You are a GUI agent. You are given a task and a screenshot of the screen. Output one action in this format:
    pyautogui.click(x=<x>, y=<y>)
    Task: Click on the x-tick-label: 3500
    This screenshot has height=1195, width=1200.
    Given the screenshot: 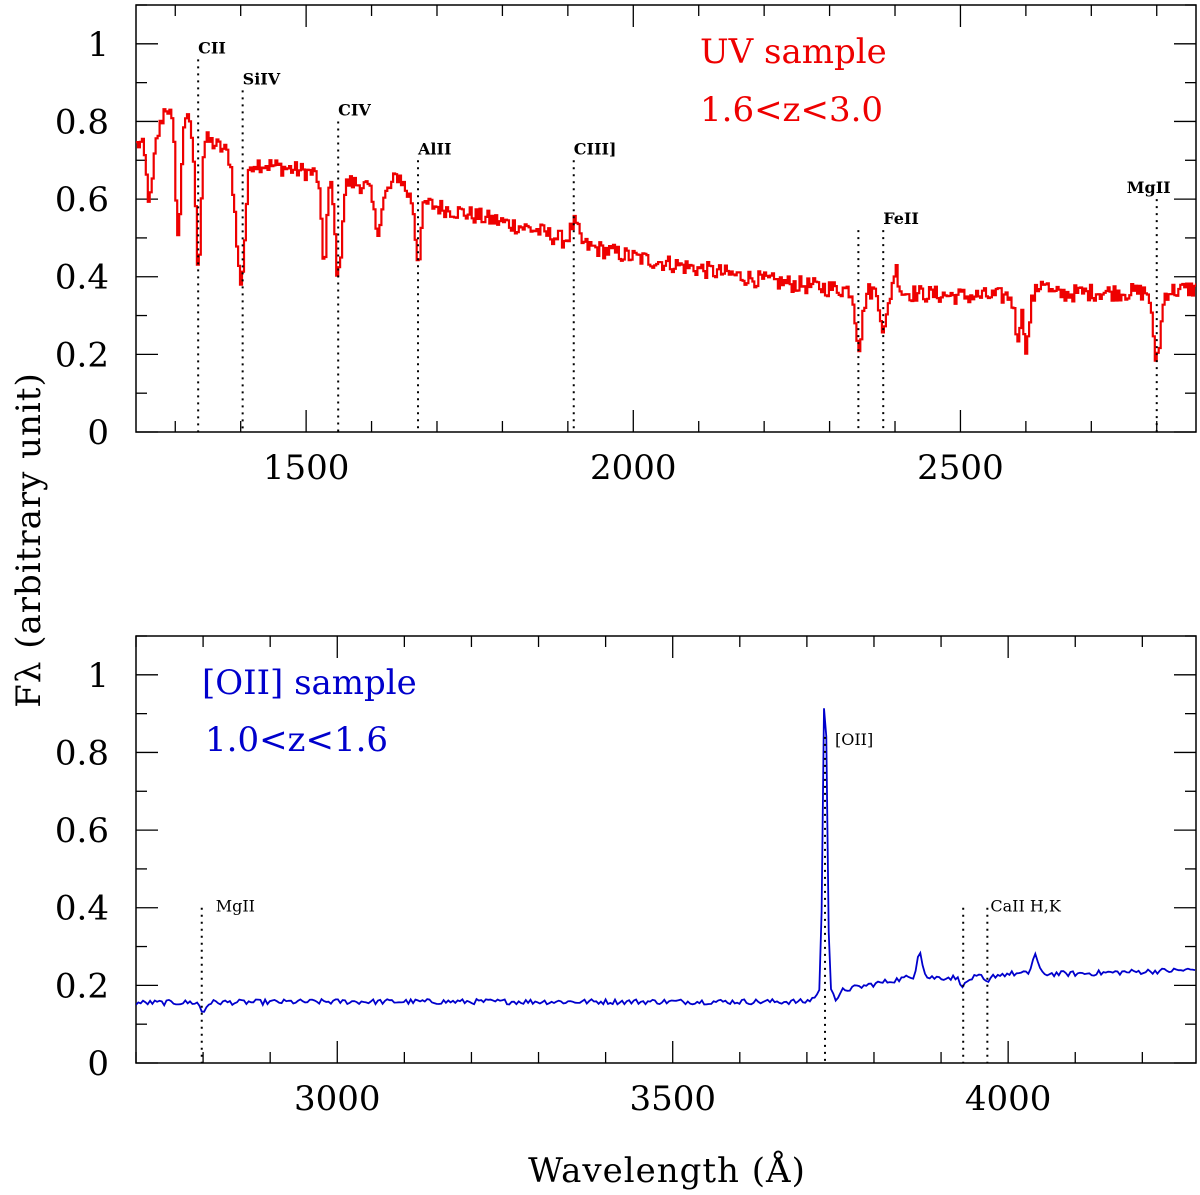 What is the action you would take?
    pyautogui.click(x=672, y=1099)
    